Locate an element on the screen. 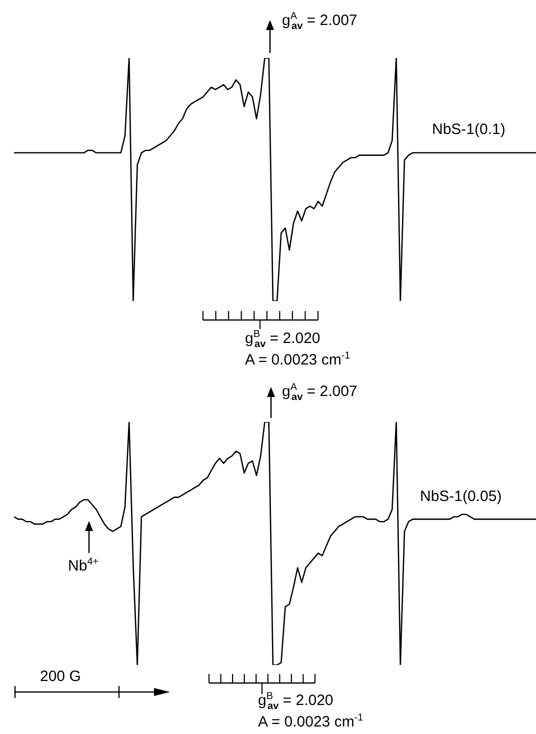 The image size is (536, 734). text: 200 G is located at coordinates (60, 677).